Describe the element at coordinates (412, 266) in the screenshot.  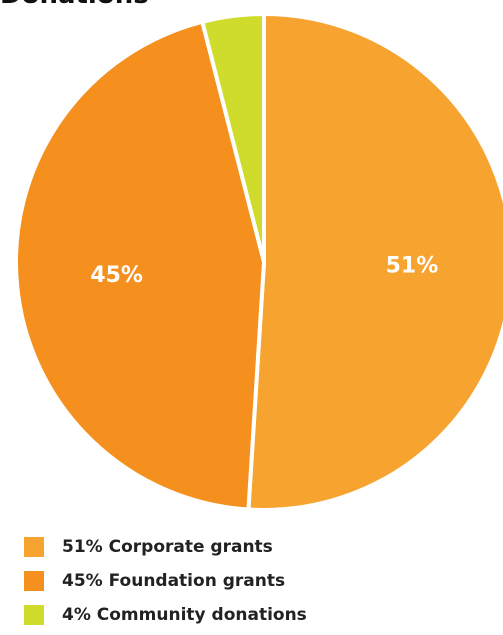
I see `slice-value-label: 51%` at that location.